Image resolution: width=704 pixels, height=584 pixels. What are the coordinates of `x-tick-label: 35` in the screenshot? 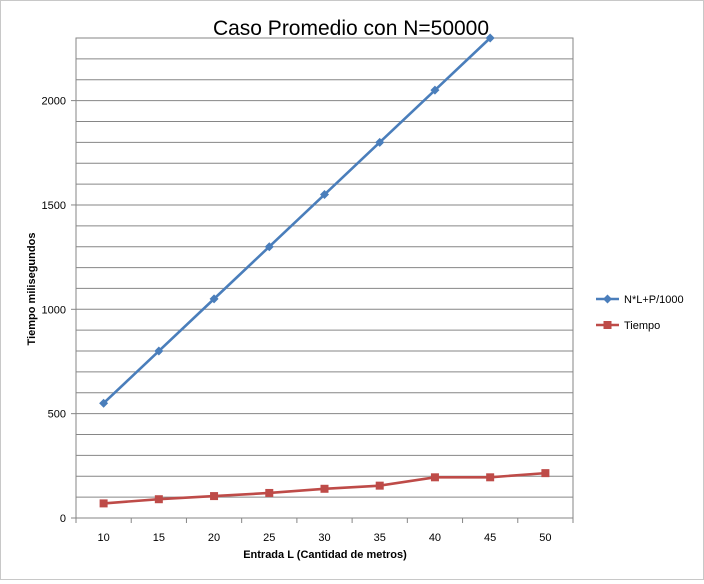 It's located at (380, 538).